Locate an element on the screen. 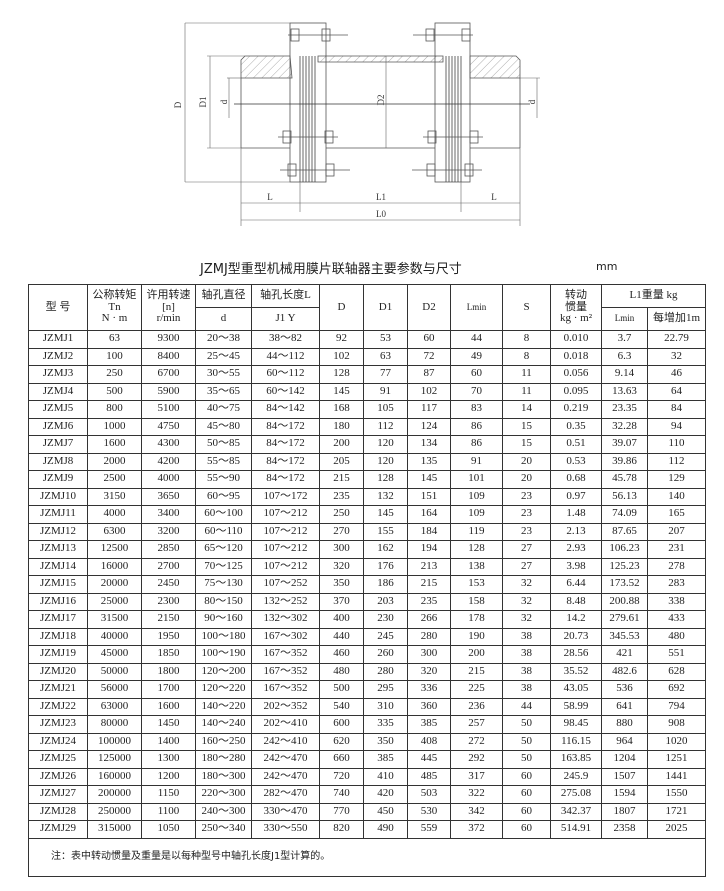 The height and width of the screenshot is (891, 724). cell-inertia: 0.010 is located at coordinates (576, 339).